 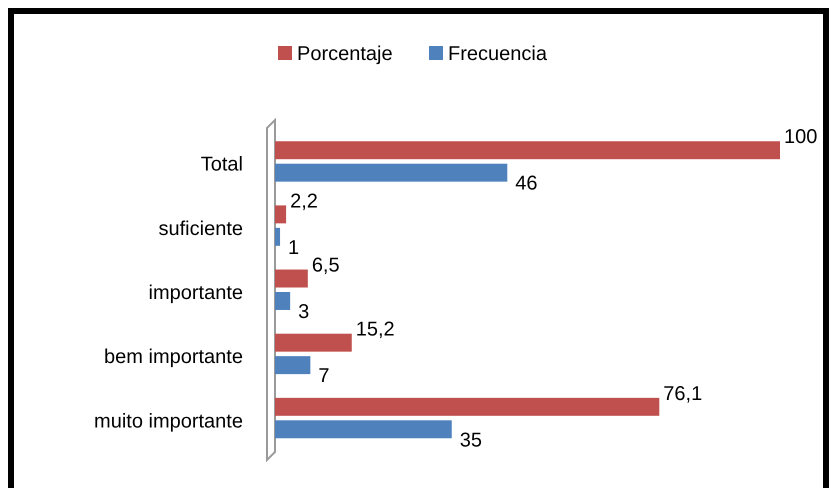 What do you see at coordinates (526, 183) in the screenshot?
I see `data-label: 46` at bounding box center [526, 183].